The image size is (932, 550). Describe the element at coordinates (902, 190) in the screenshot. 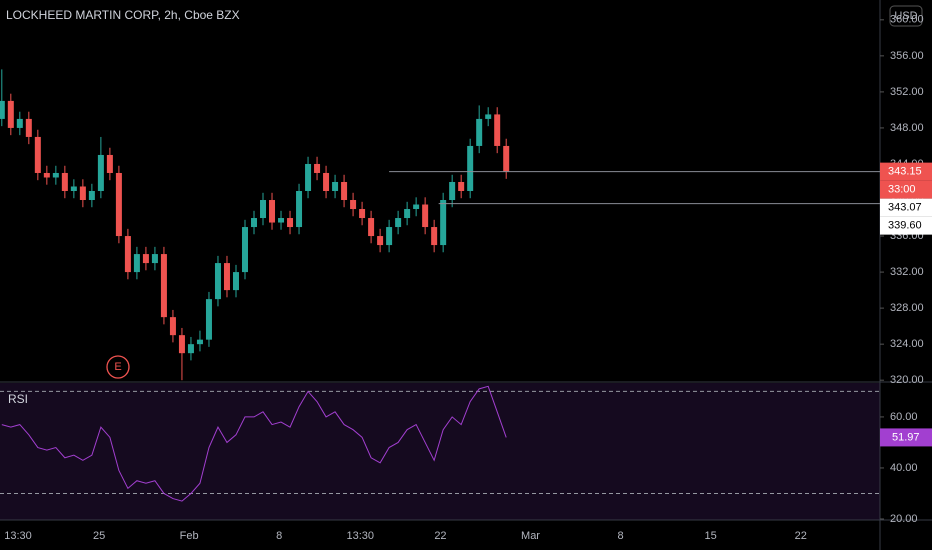

I see `price-tag-label: 33:00` at that location.